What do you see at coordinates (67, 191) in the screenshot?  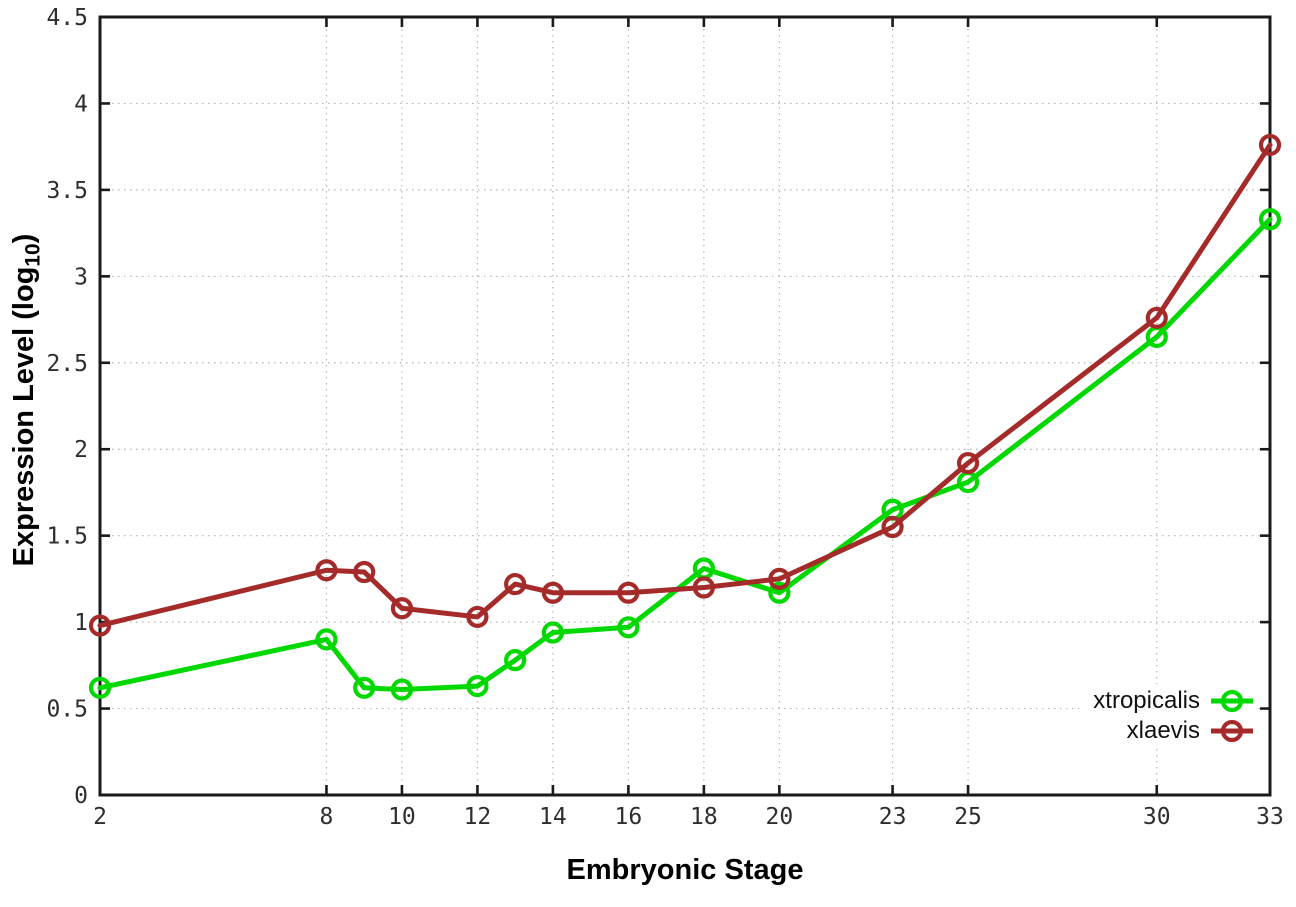 I see `y-tick-label-3.5: 3.5` at bounding box center [67, 191].